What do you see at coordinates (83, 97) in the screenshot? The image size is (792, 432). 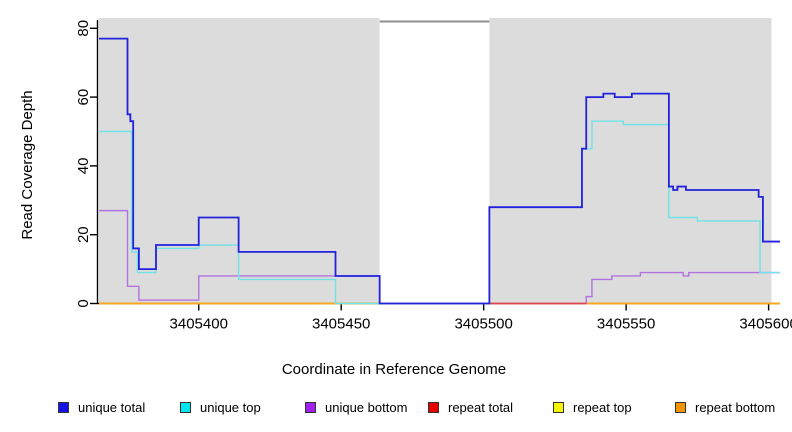 I see `y-tick-label: 60` at bounding box center [83, 97].